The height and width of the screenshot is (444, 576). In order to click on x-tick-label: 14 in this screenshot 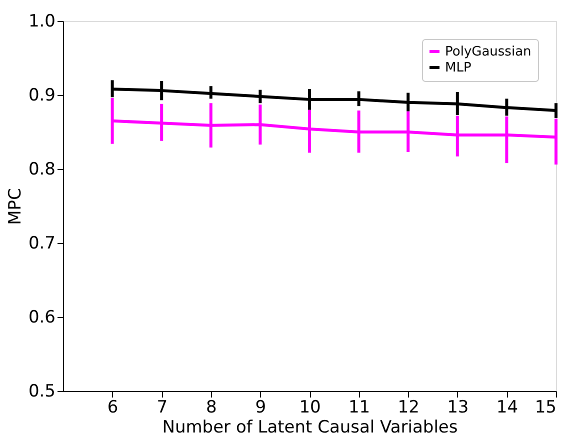, I will do `click(507, 408)`.